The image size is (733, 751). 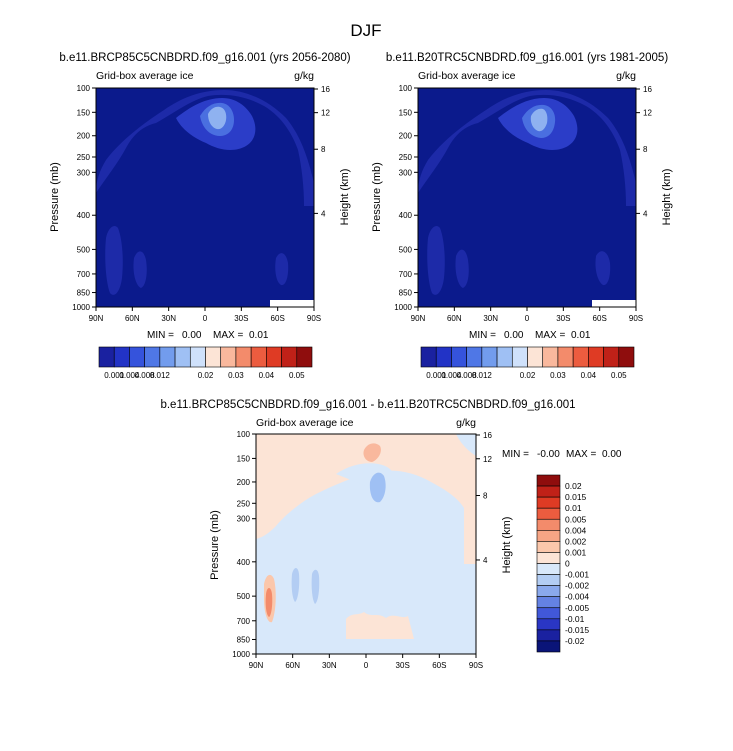 What do you see at coordinates (114, 375) in the screenshot?
I see `colorbar-1-label: 0.001` at bounding box center [114, 375].